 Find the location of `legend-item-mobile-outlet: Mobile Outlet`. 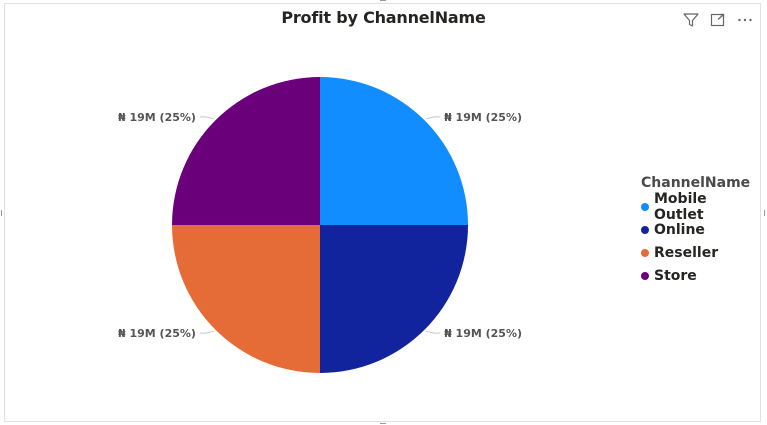

legend-item-mobile-outlet: Mobile Outlet is located at coordinates (700, 207).